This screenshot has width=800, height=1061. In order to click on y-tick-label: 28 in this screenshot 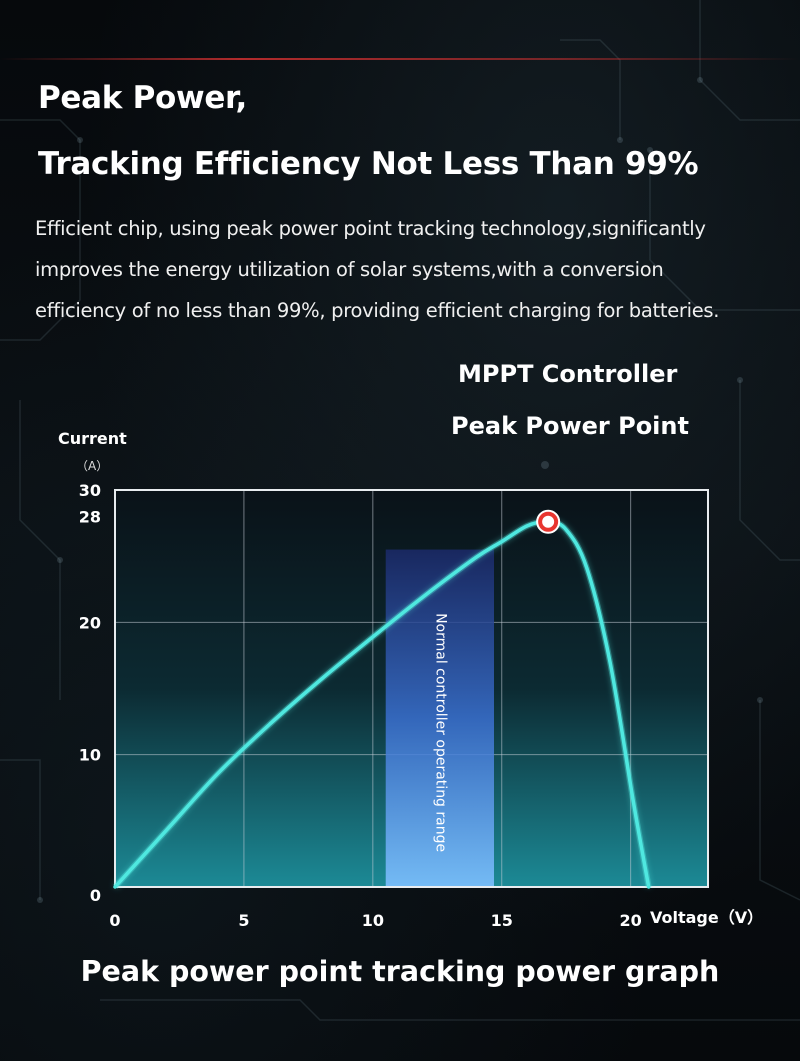, I will do `click(90, 516)`.